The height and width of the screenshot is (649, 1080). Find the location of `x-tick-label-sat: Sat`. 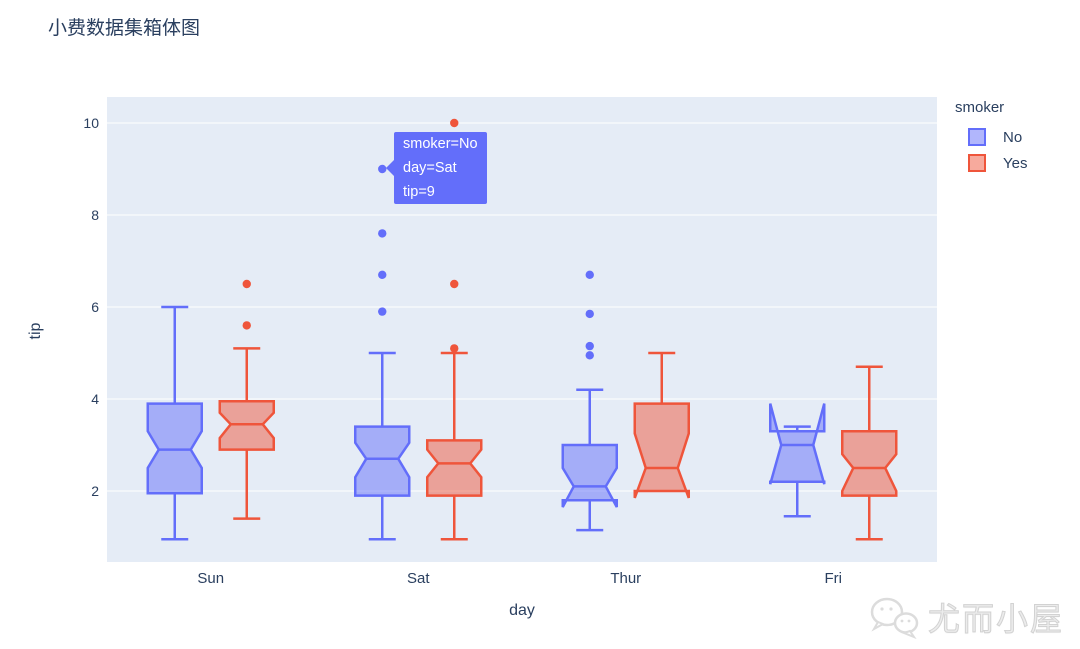

x-tick-label-sat: Sat is located at coordinates (418, 578).